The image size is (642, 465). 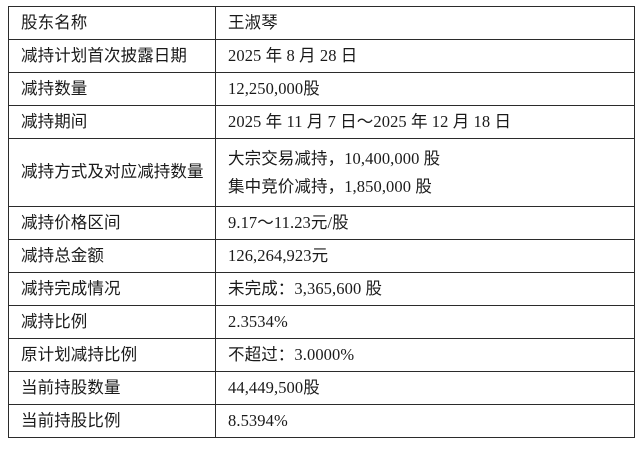 I want to click on row-value-reduction-method: 大宗交易减持，10,400,000 股 集中竞价减持，1,850,000 股, so click(x=425, y=172).